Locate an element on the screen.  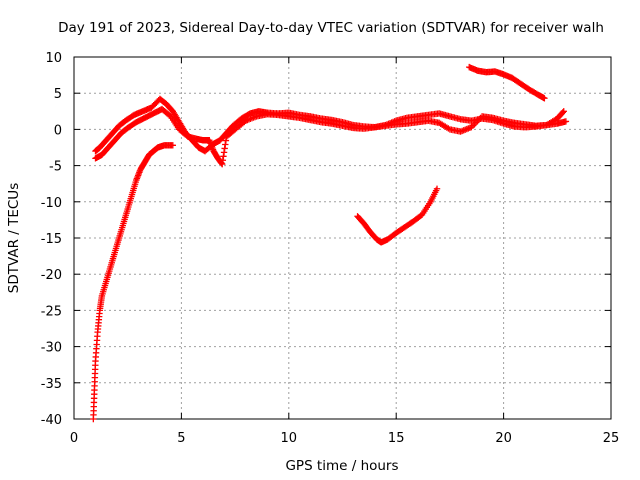
x-tick-label: 20 is located at coordinates (503, 438).